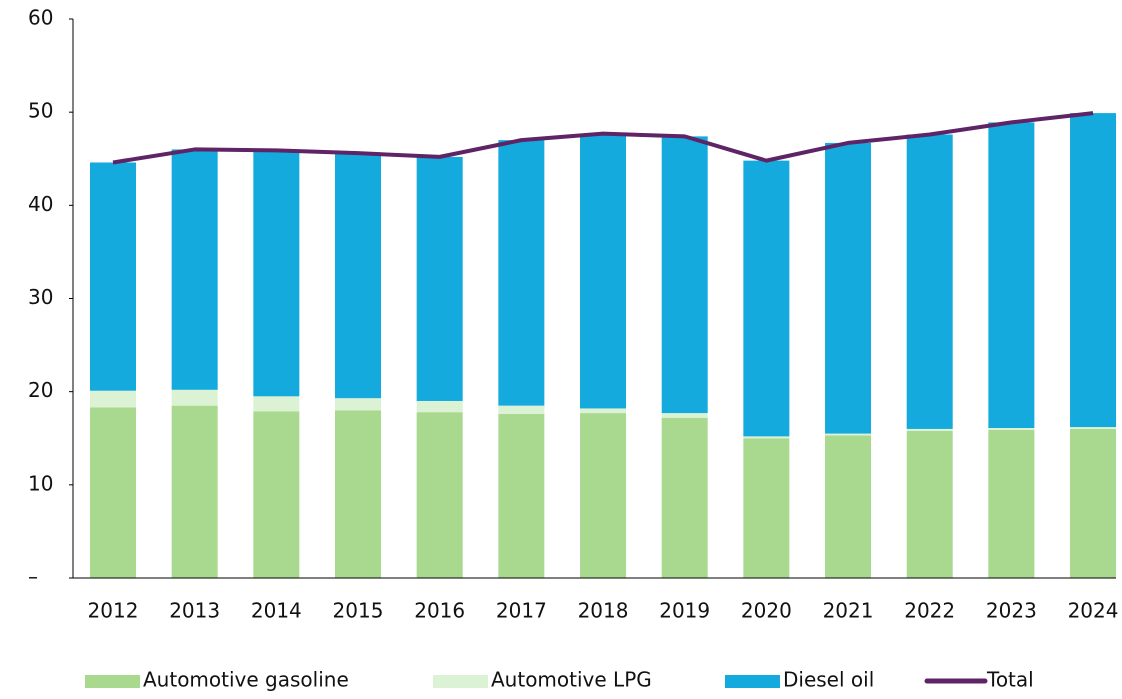 Image resolution: width=1122 pixels, height=699 pixels. I want to click on y-tick-label: 20, so click(40, 390).